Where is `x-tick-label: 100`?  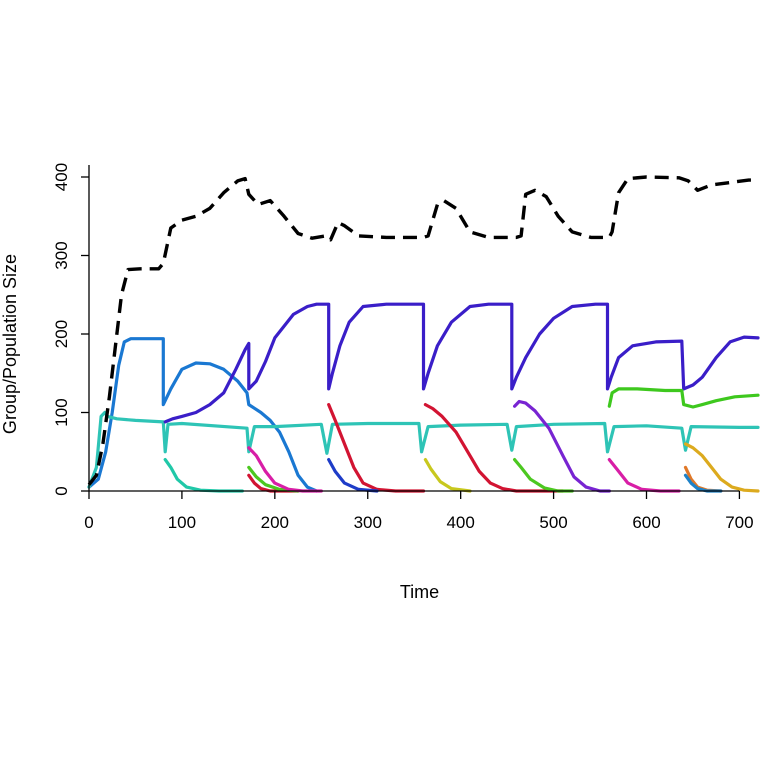 x-tick-label: 100 is located at coordinates (182, 522).